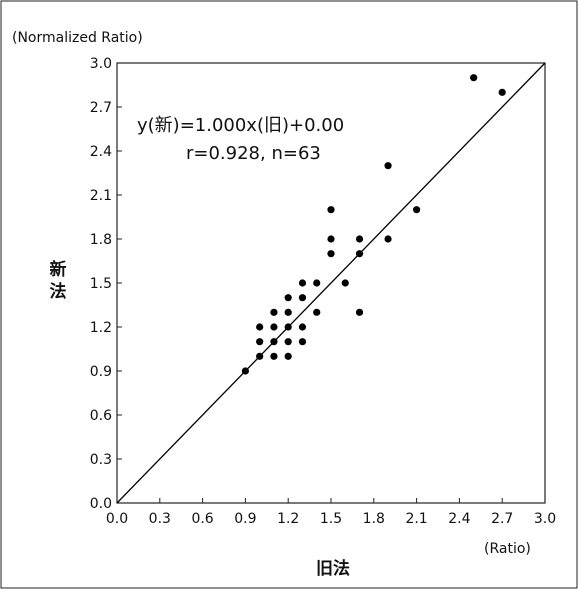  What do you see at coordinates (58, 280) in the screenshot?
I see `y-axis-title: 新法` at bounding box center [58, 280].